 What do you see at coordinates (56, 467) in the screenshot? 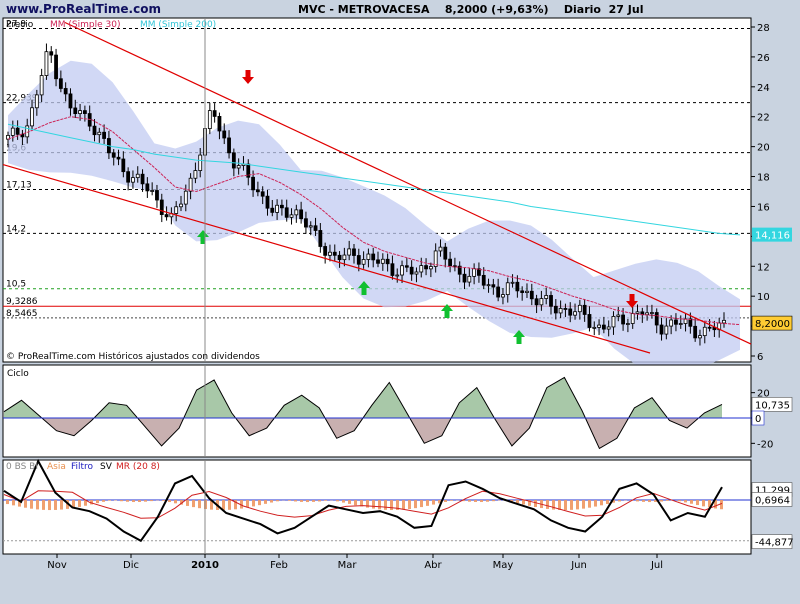
I see `legend-asia: Asia` at bounding box center [56, 467].